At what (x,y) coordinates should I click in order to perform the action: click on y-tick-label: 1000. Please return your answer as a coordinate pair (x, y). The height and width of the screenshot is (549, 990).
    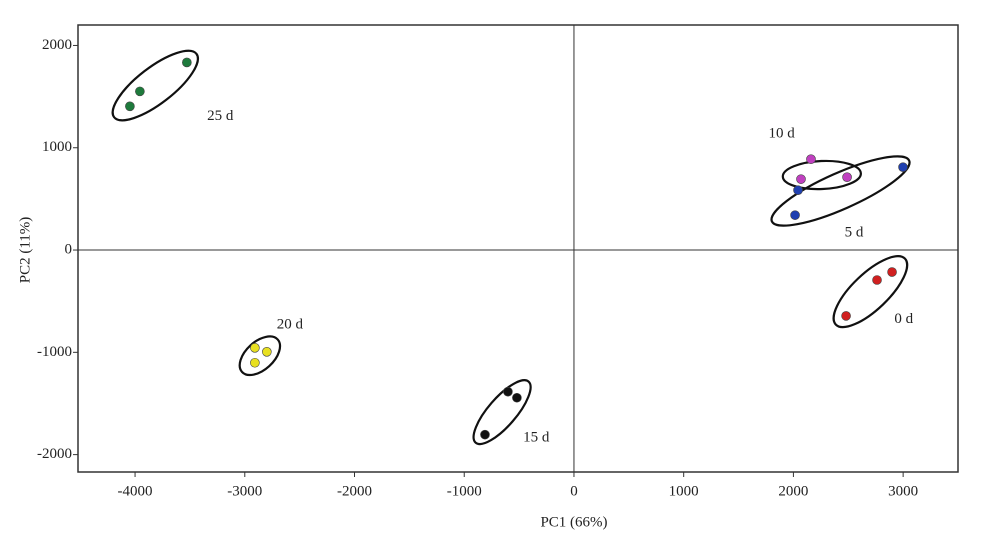
    Looking at the image, I should click on (57, 147).